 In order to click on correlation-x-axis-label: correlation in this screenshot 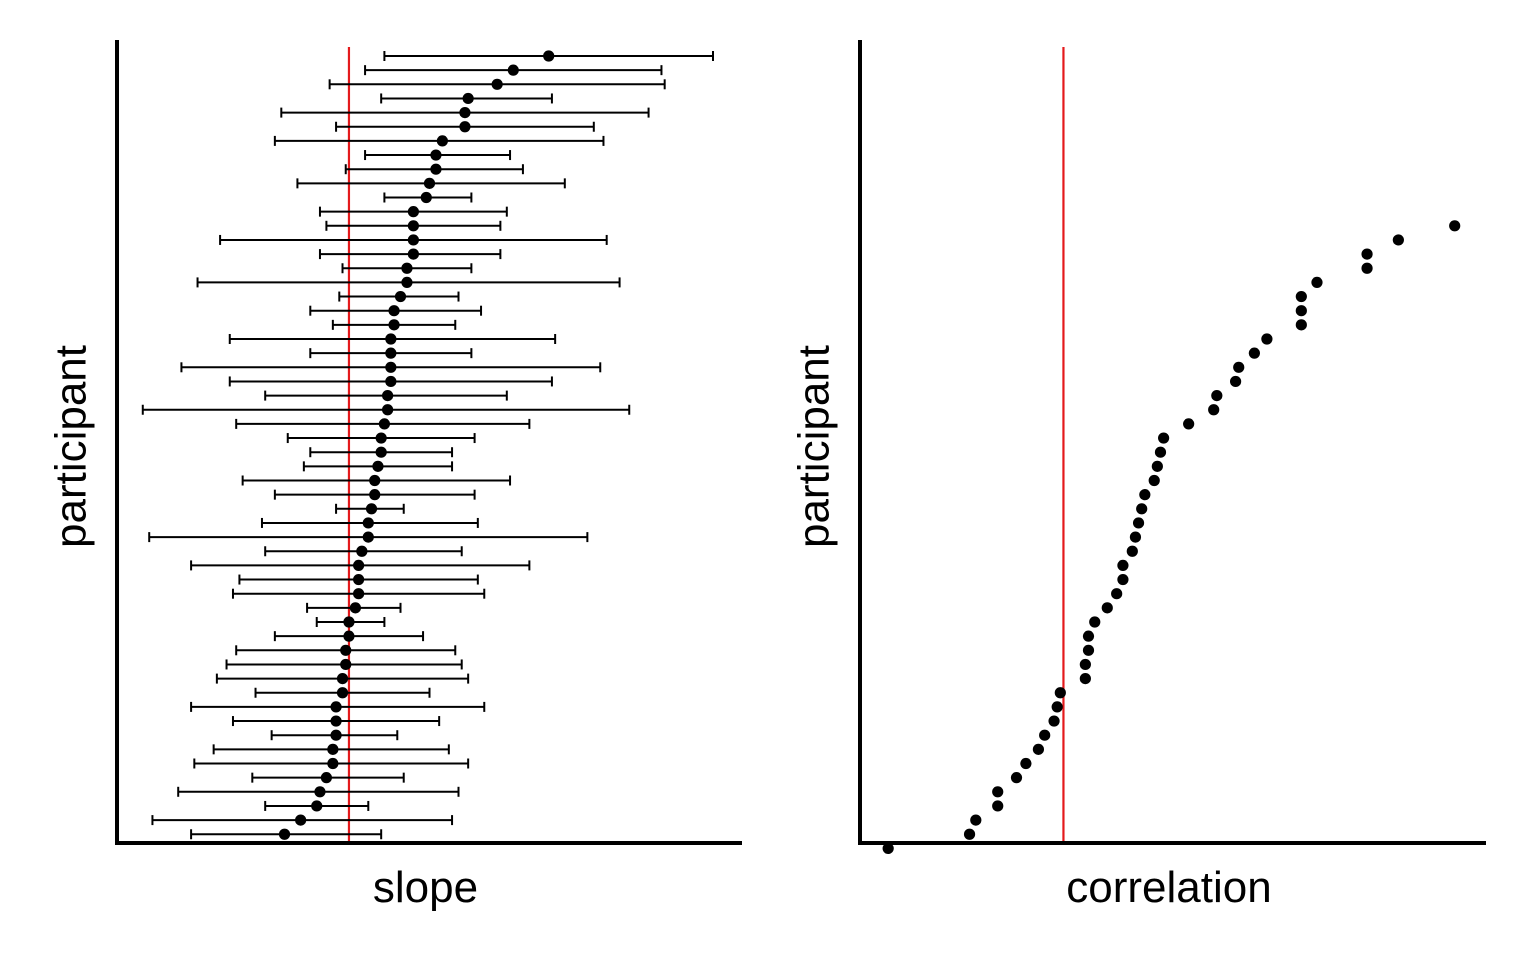, I will do `click(1168, 887)`.